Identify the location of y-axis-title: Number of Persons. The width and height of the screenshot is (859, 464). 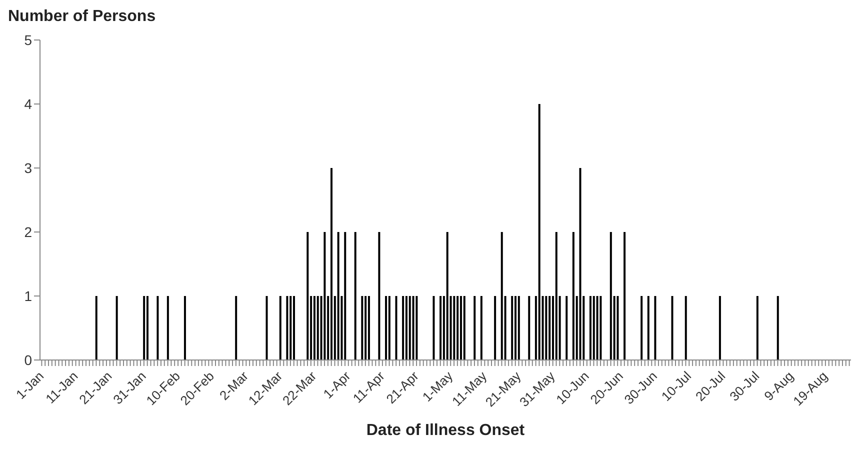
(82, 17).